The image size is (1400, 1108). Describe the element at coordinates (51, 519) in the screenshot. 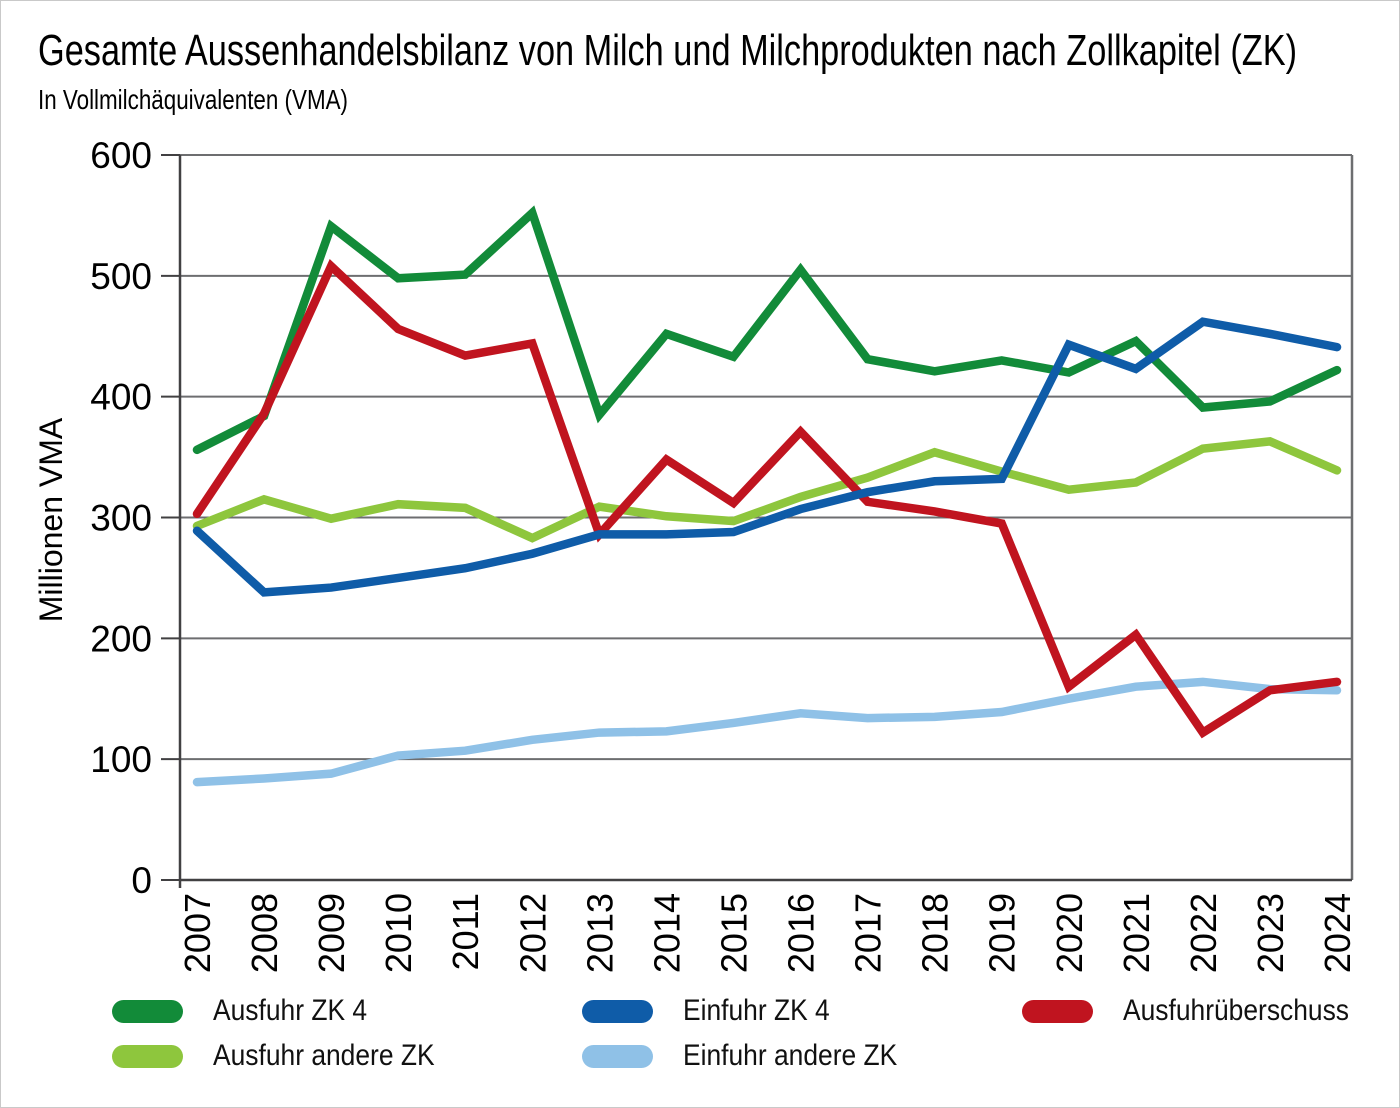

I see `y-axis-title: Millionen VMA` at that location.